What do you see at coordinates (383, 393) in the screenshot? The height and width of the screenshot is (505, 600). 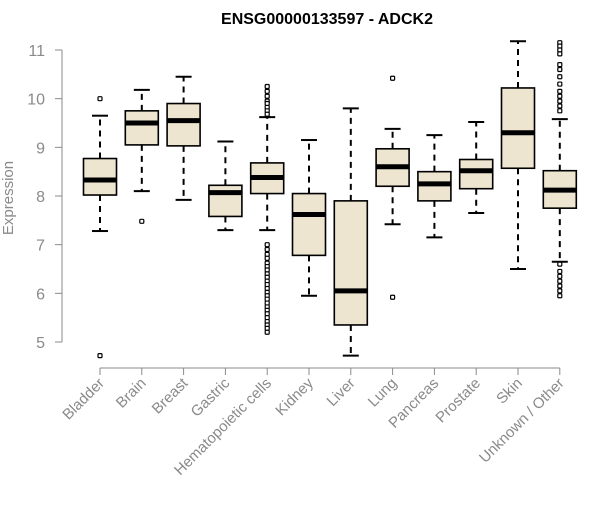 I see `x-tick-label: Lung` at bounding box center [383, 393].